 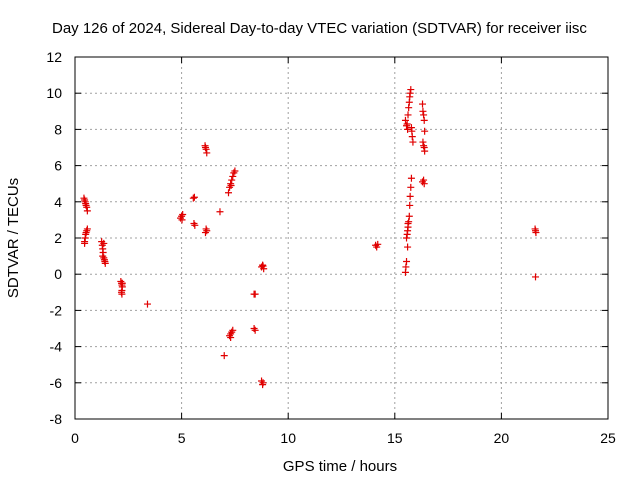 I want to click on y-tick-label: -6, so click(x=56, y=383).